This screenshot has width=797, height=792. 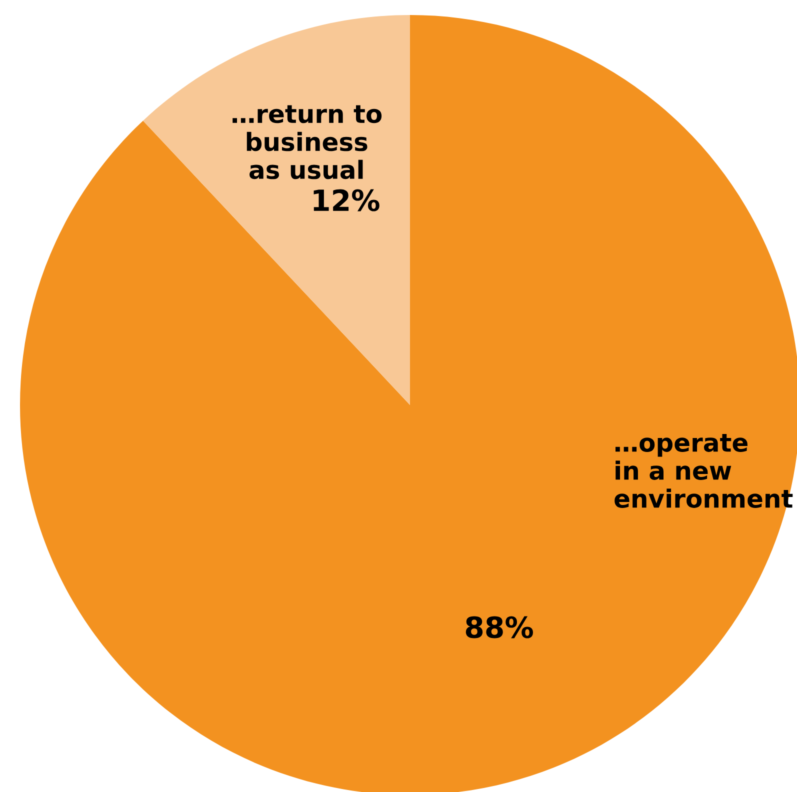 I want to click on data-label: 12%, so click(x=347, y=200).